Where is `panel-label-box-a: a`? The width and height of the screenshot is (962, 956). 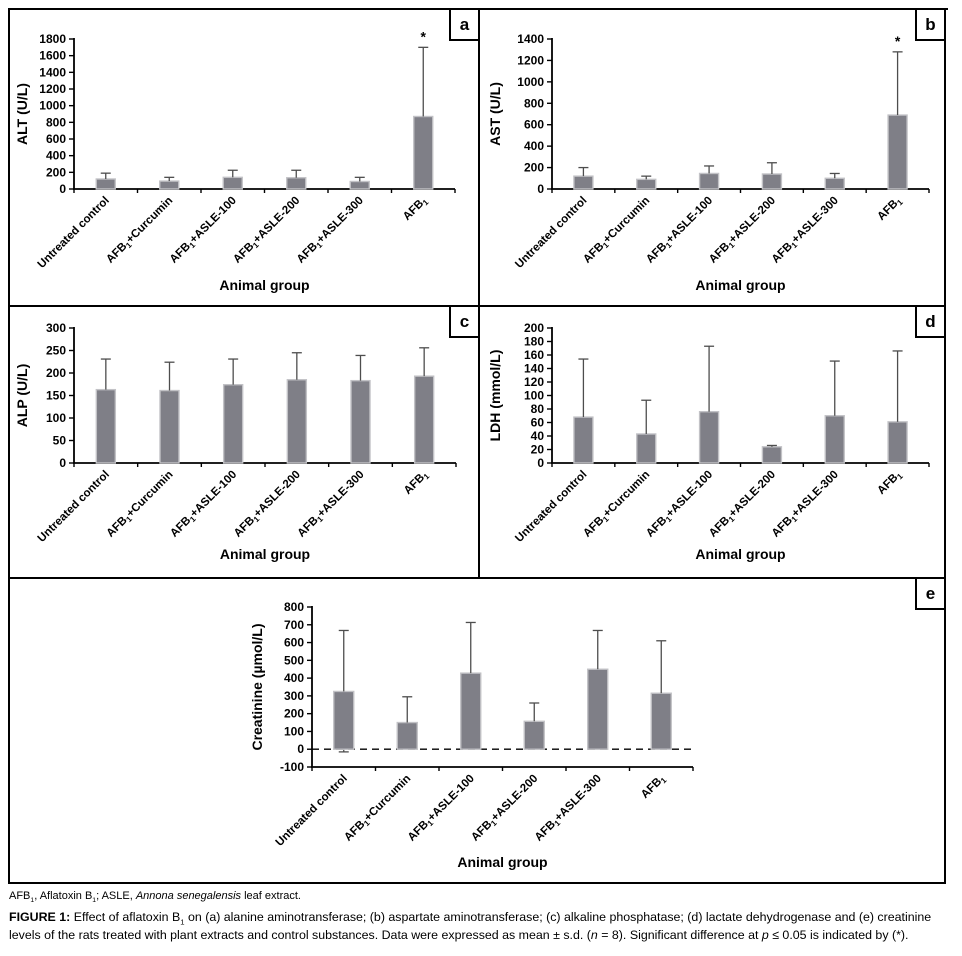 panel-label-box-a: a is located at coordinates (463, 25).